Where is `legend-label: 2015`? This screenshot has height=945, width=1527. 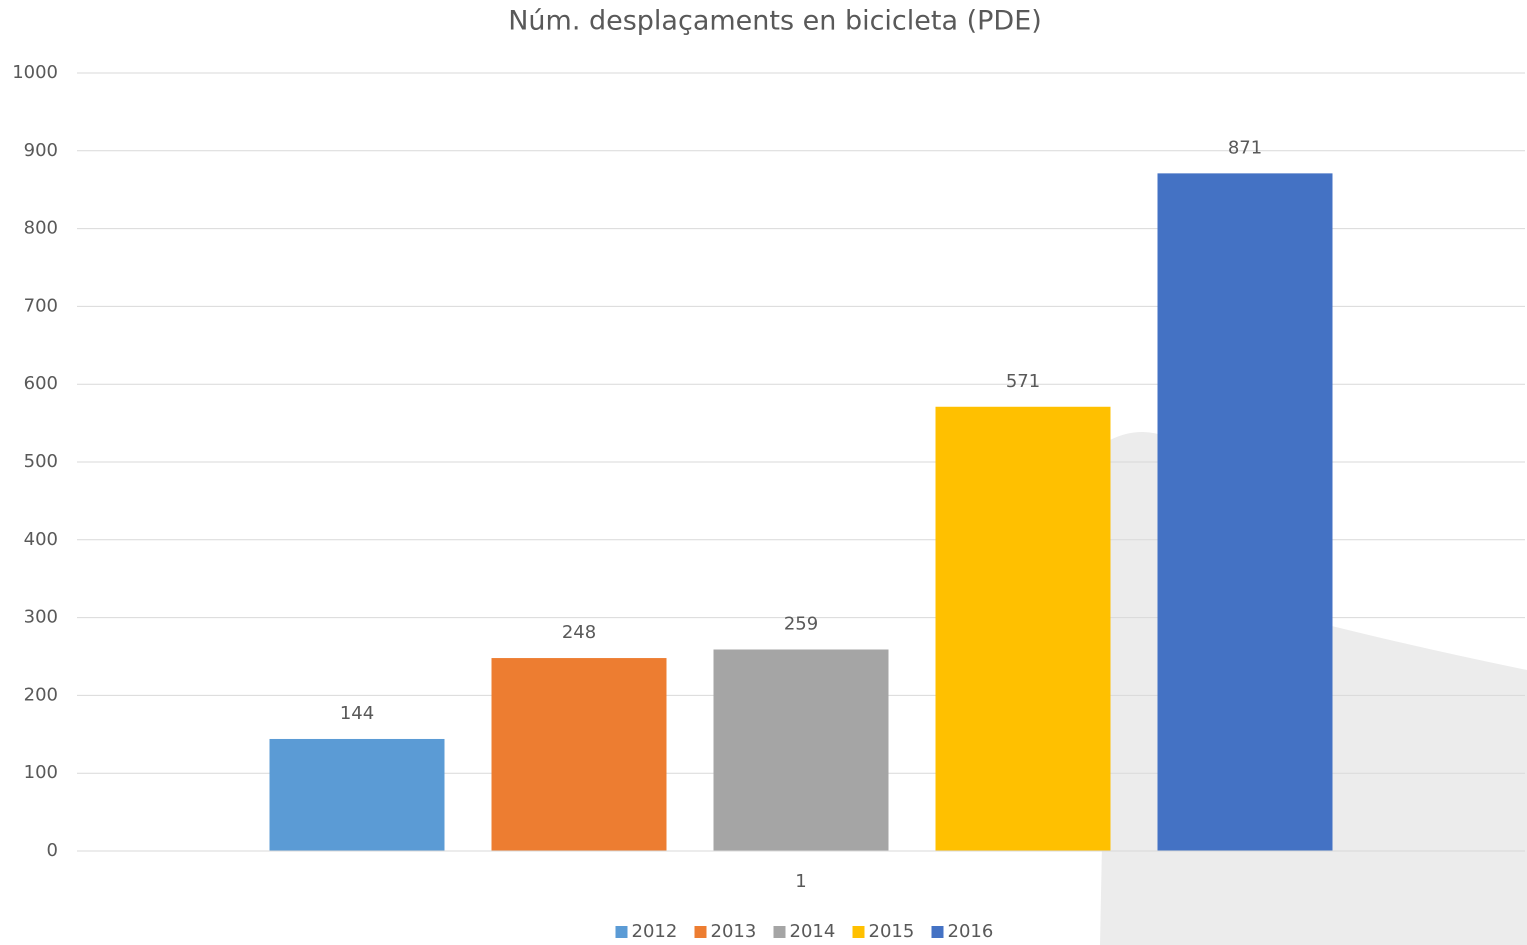
legend-label: 2015 is located at coordinates (892, 931).